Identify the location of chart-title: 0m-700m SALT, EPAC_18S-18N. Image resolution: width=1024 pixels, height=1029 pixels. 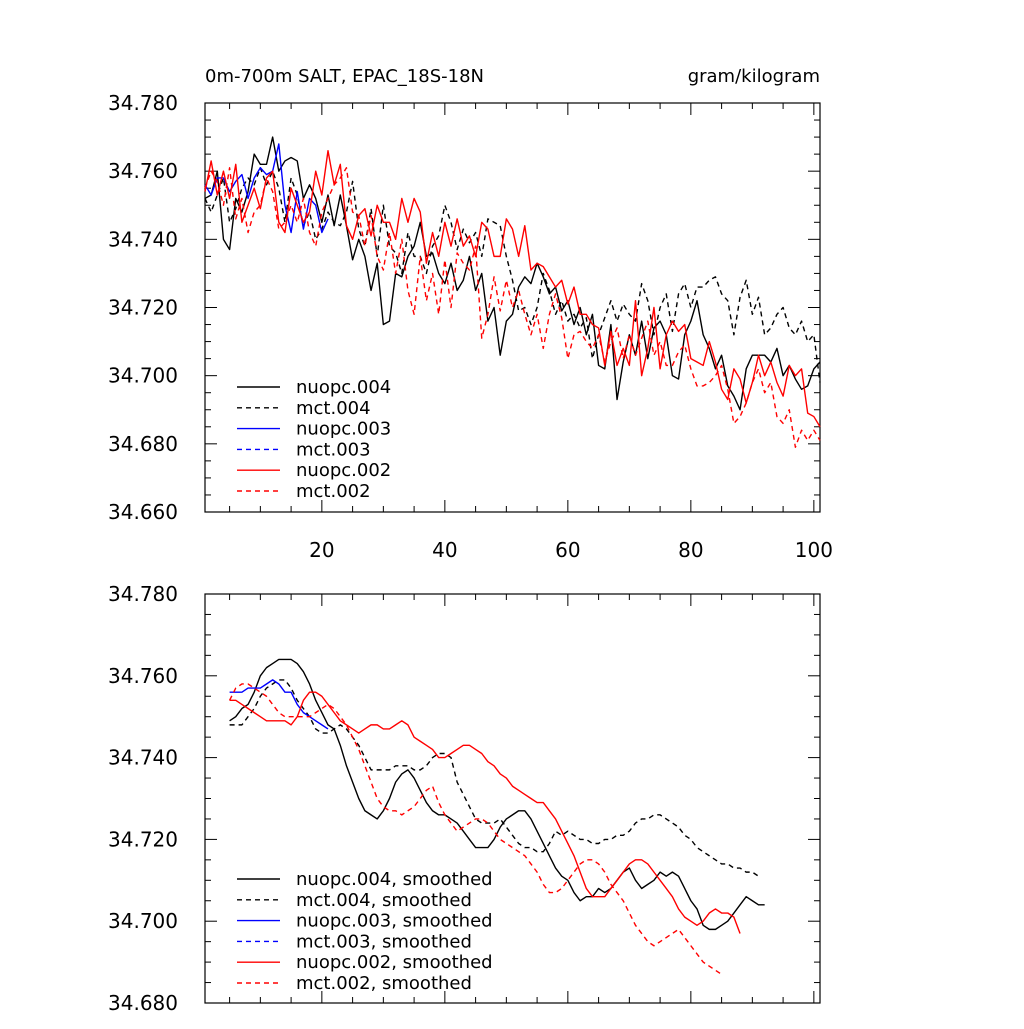
(344, 76).